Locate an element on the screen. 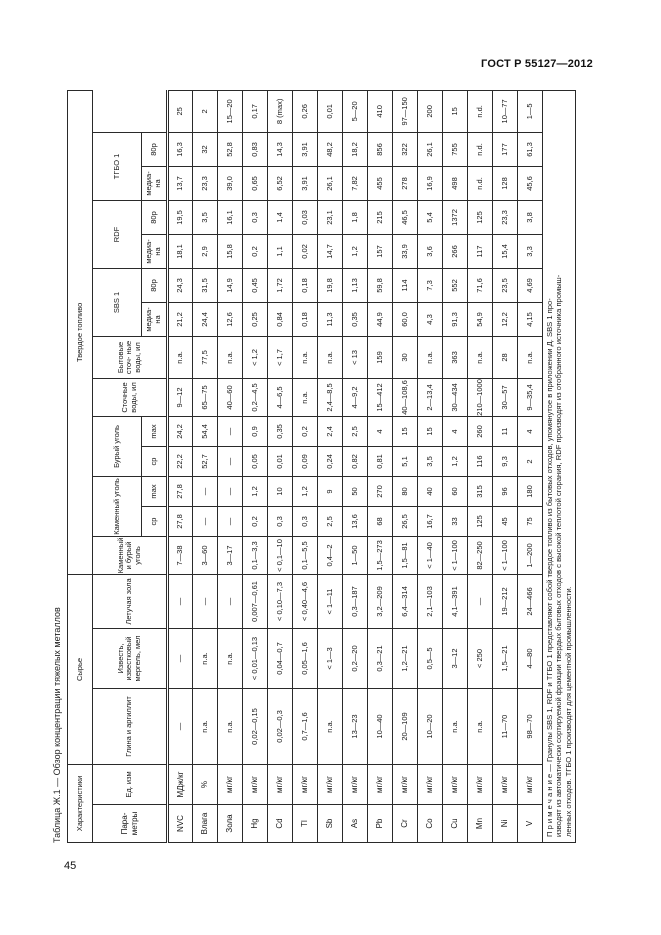 This screenshot has width=661, height=935. param-name-cell: Зола is located at coordinates (230, 823).